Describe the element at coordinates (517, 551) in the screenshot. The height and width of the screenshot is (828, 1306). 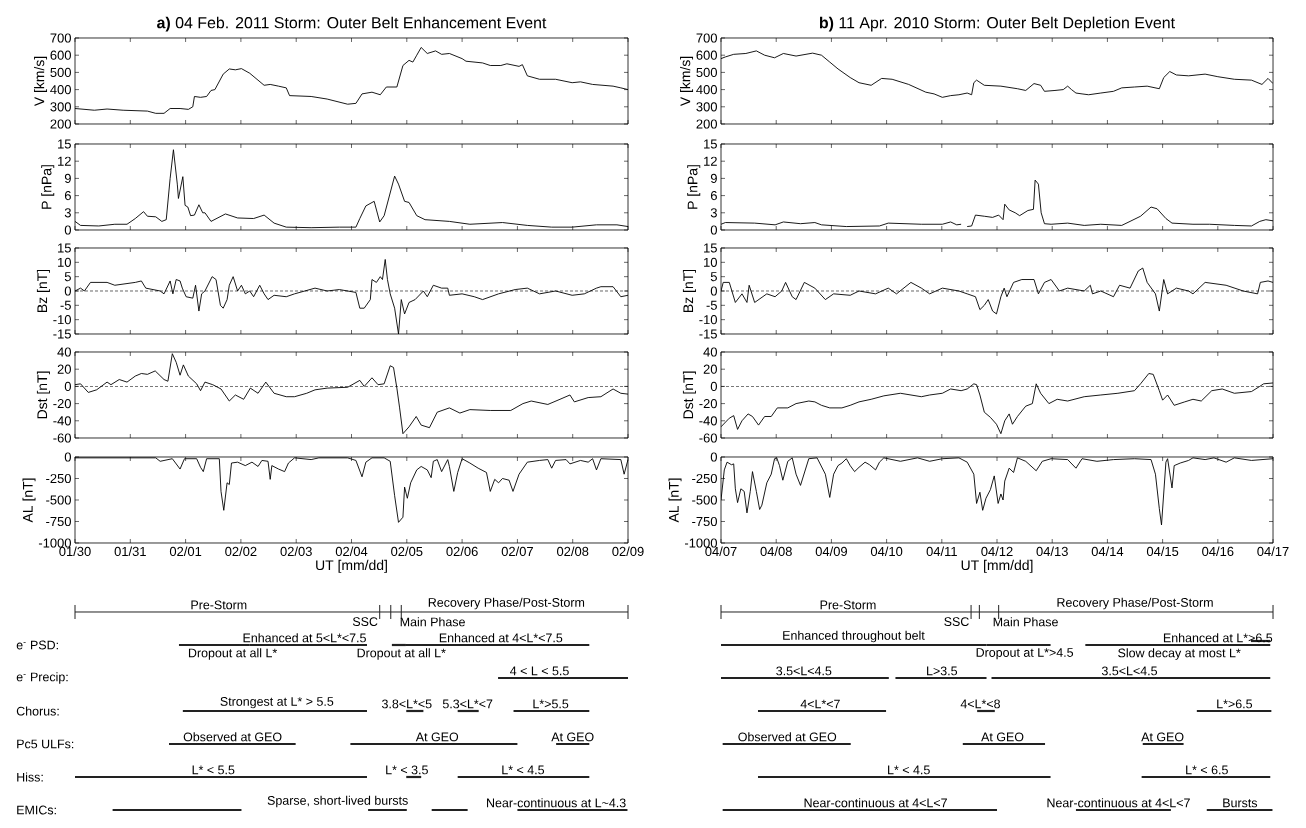
I see `x-tick-label: 02/07` at that location.